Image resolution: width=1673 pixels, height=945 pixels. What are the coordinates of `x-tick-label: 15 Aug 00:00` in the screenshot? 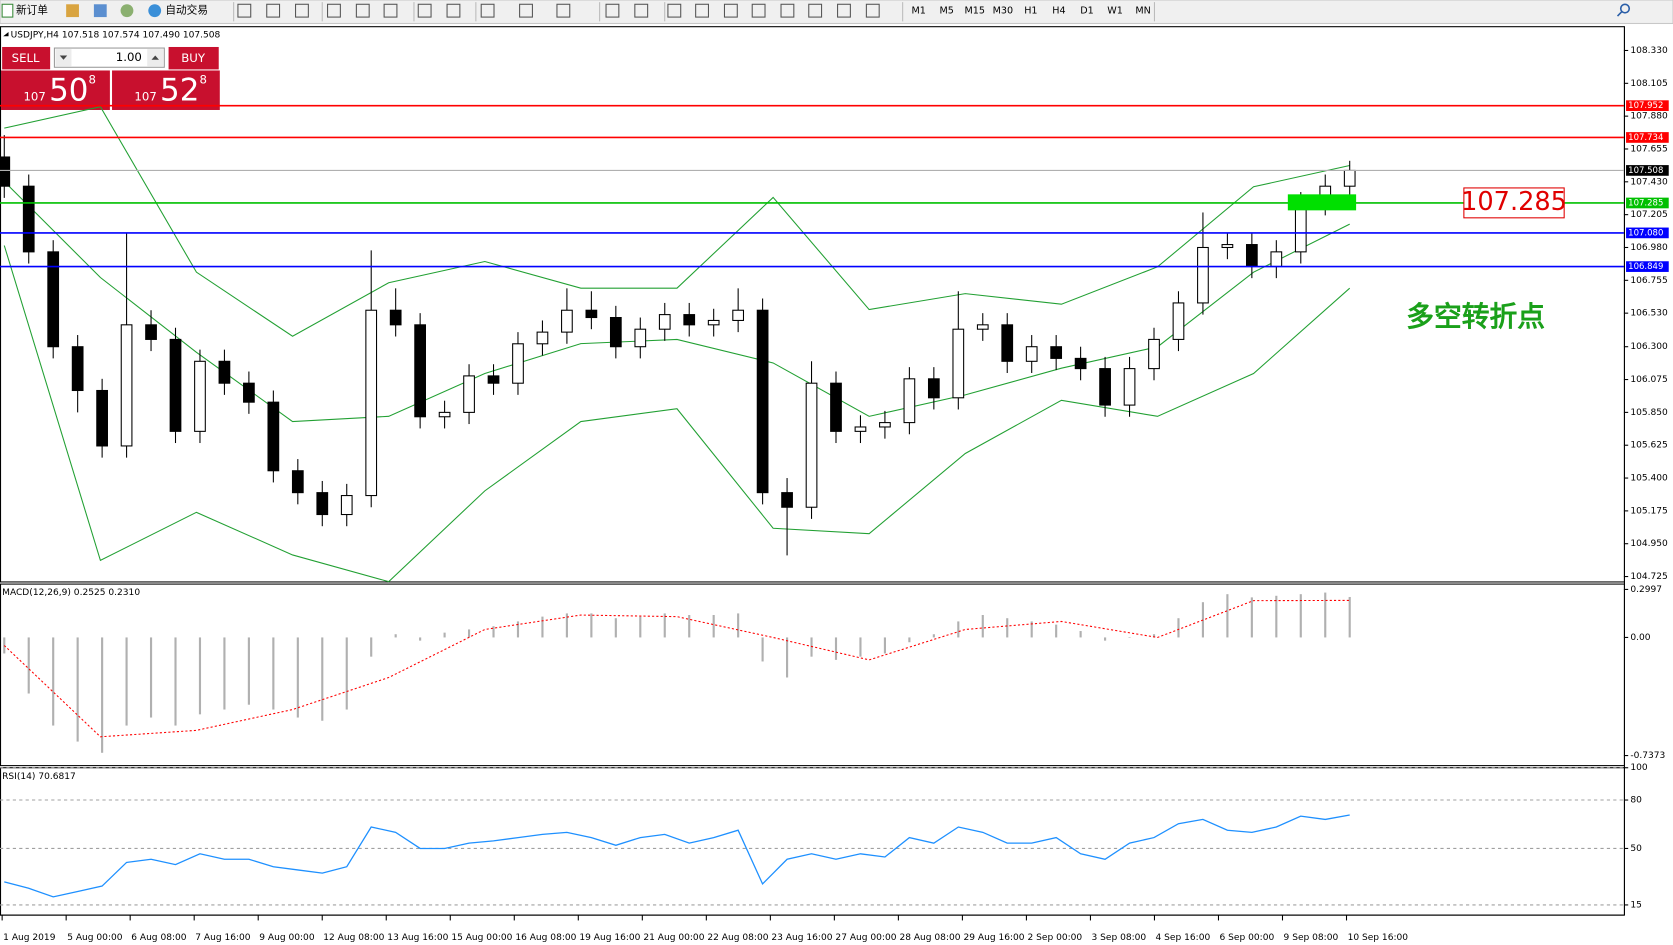 It's located at (481, 938).